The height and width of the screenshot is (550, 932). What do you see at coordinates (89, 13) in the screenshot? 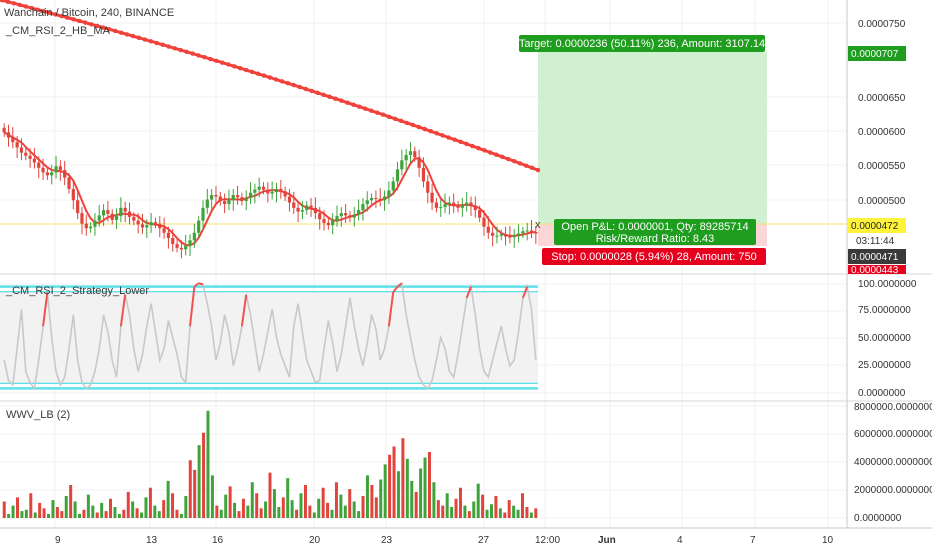
I see `symbol-title: Wanchain / Bitcoin, 240, BINANCE` at bounding box center [89, 13].